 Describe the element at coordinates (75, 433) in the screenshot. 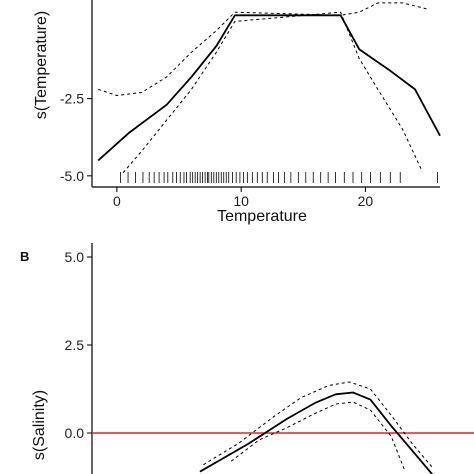

I see `y-tick-label: 0.0` at that location.